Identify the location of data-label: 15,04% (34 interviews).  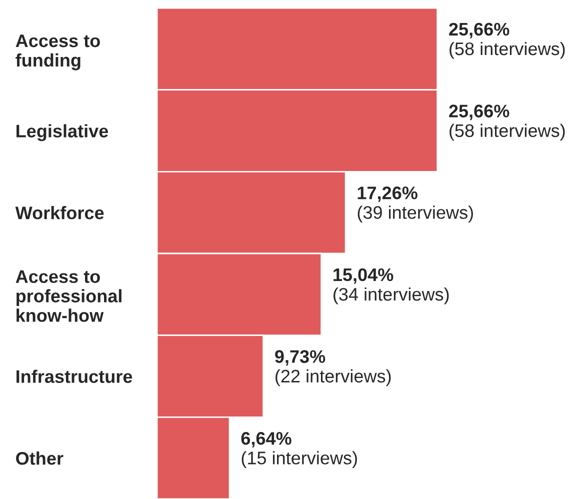
(391, 286).